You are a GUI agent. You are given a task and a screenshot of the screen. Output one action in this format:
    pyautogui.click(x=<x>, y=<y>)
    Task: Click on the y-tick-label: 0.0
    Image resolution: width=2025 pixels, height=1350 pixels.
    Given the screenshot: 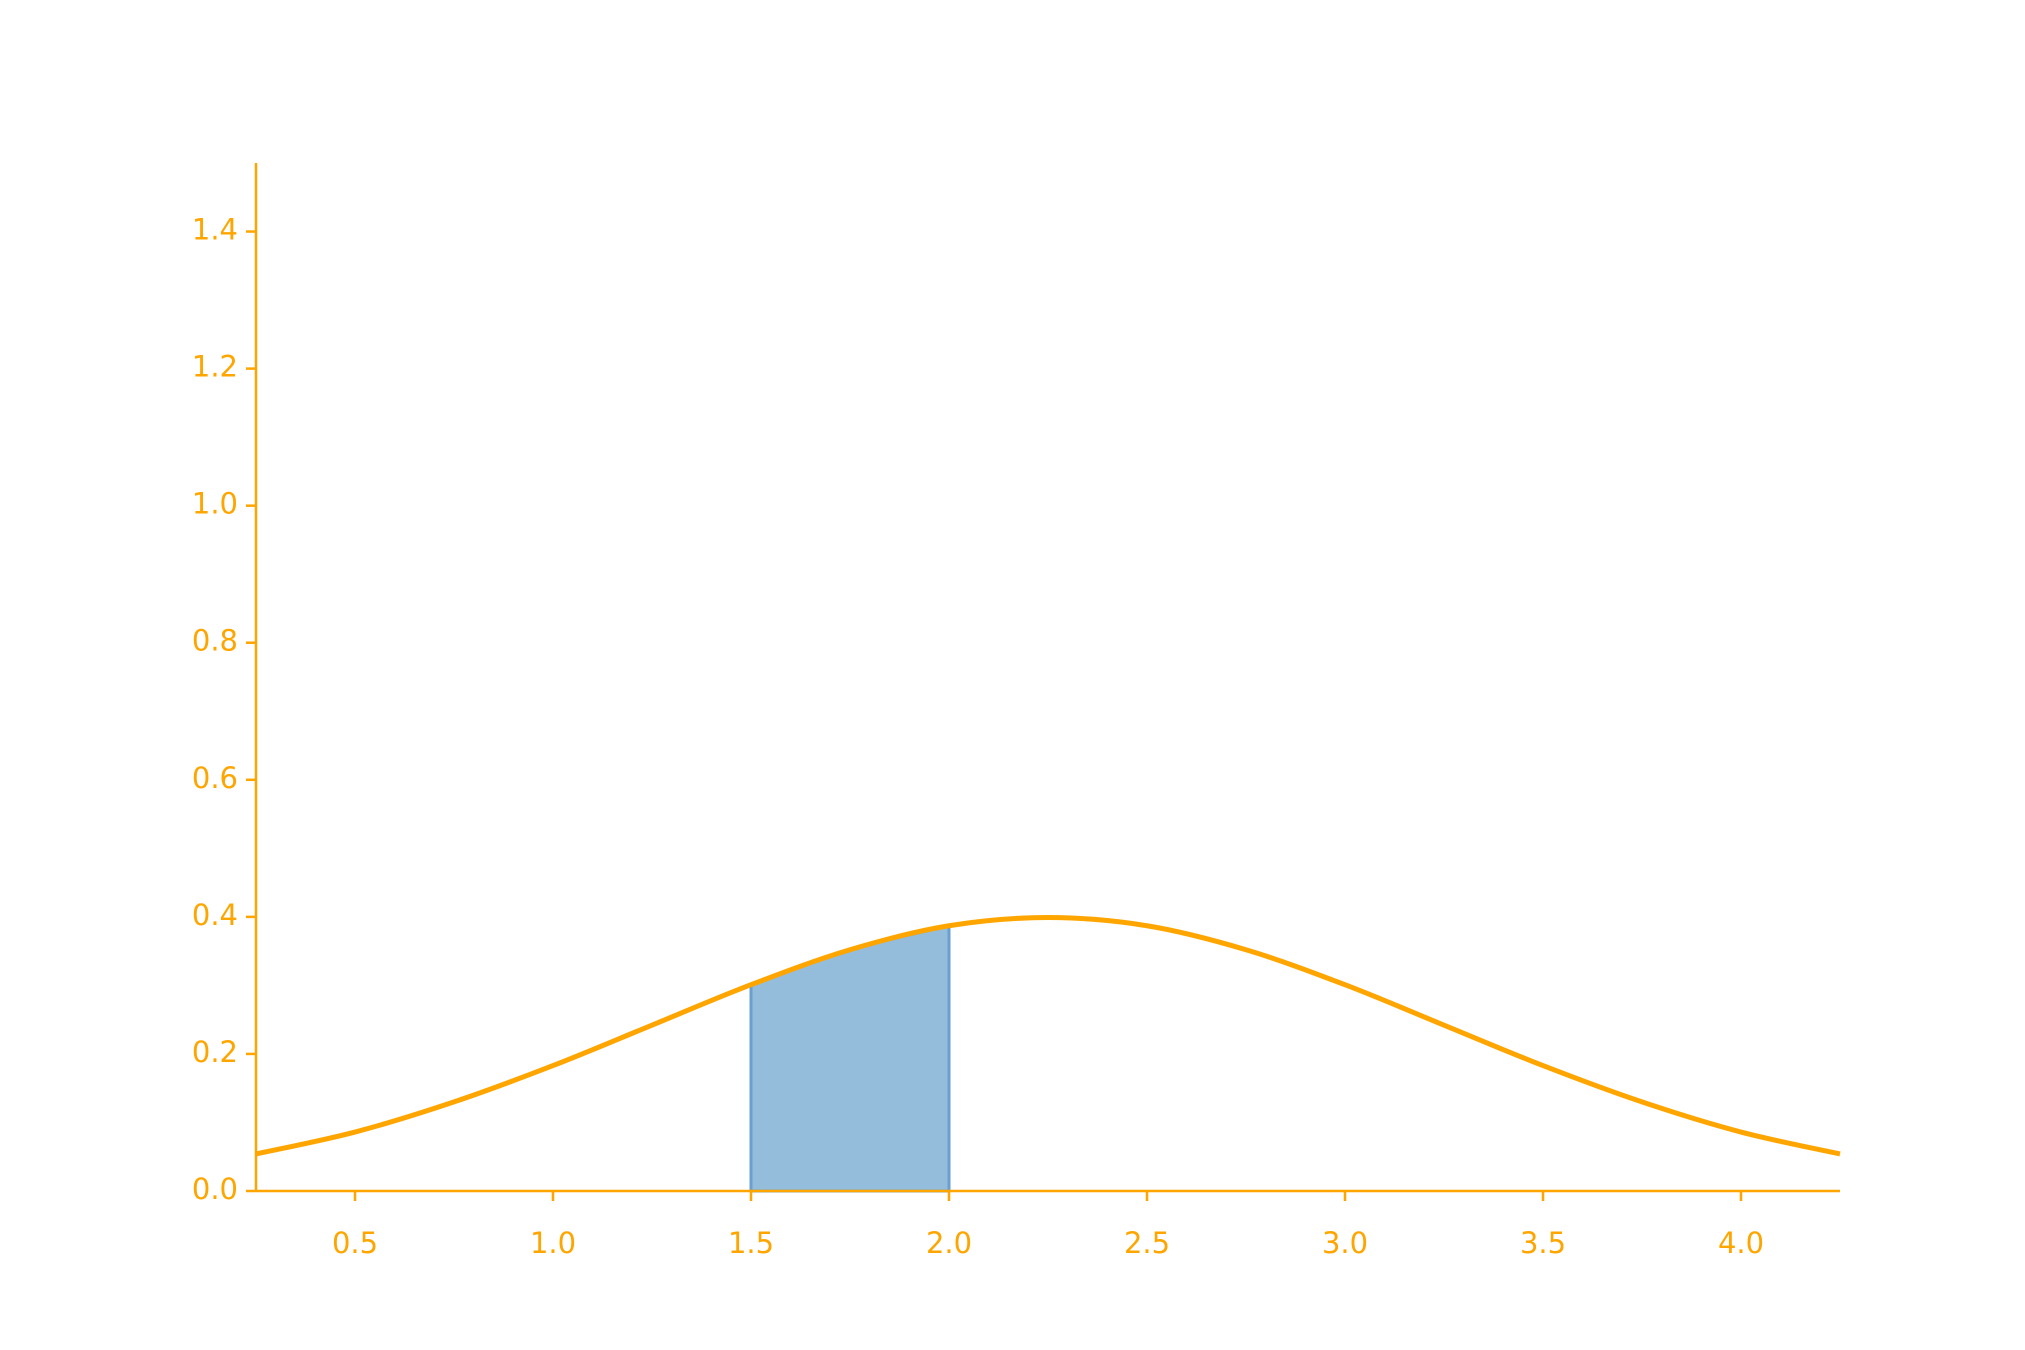 What is the action you would take?
    pyautogui.click(x=215, y=1189)
    